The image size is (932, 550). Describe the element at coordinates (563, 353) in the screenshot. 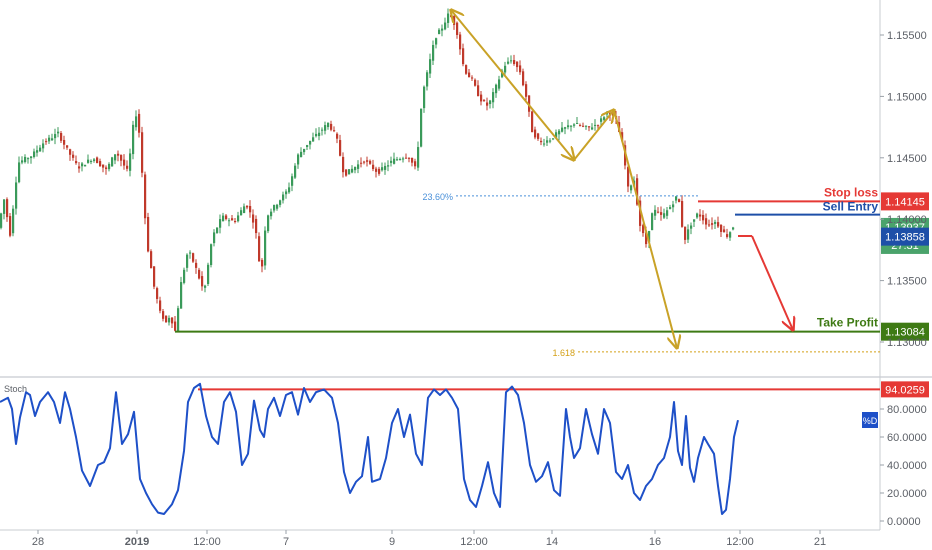

I see `fib-1618-label: 1.618` at that location.